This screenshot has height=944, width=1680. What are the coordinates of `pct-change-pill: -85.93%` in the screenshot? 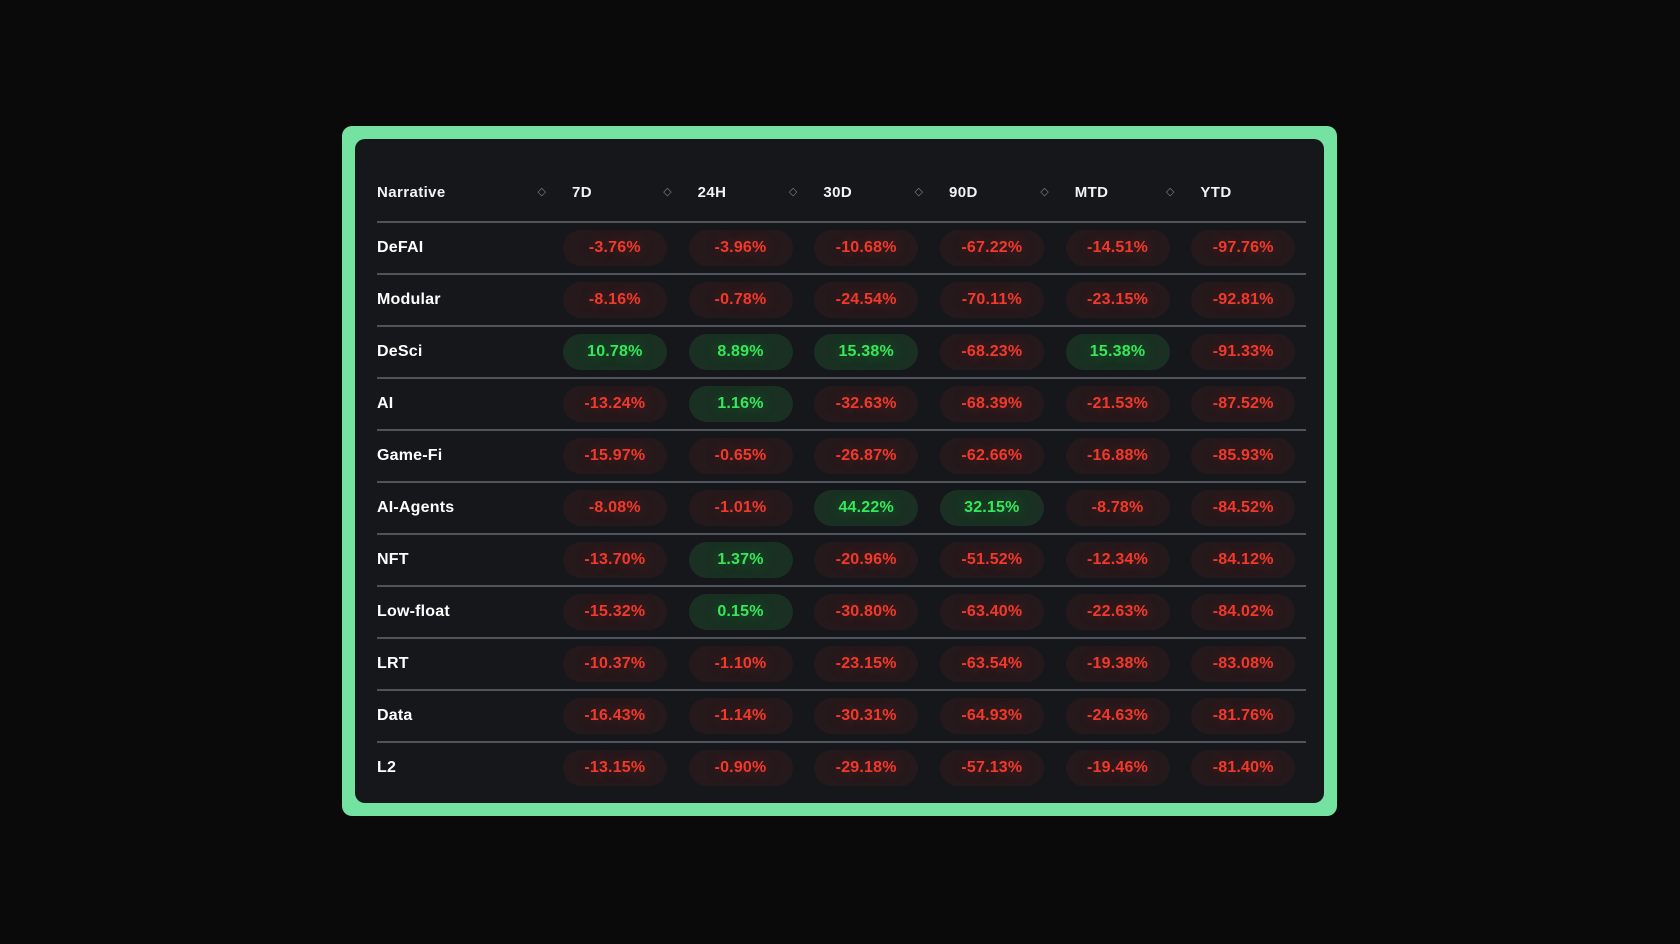 It's located at (1243, 456).